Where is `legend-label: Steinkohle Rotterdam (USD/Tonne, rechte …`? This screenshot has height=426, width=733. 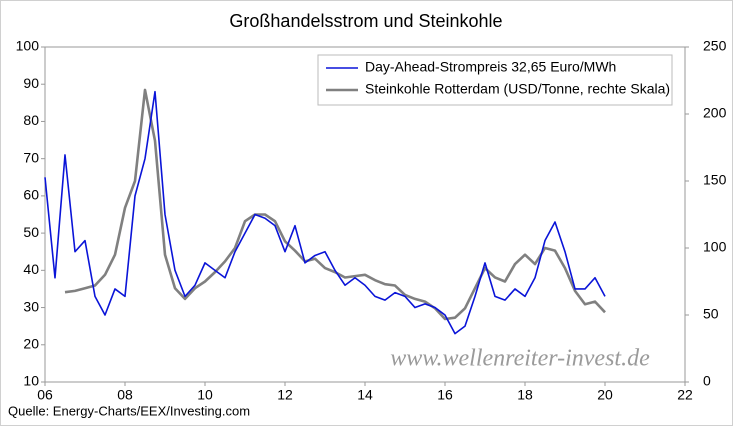
legend-label: Steinkohle Rotterdam (USD/Tonne, rechte … is located at coordinates (517, 89).